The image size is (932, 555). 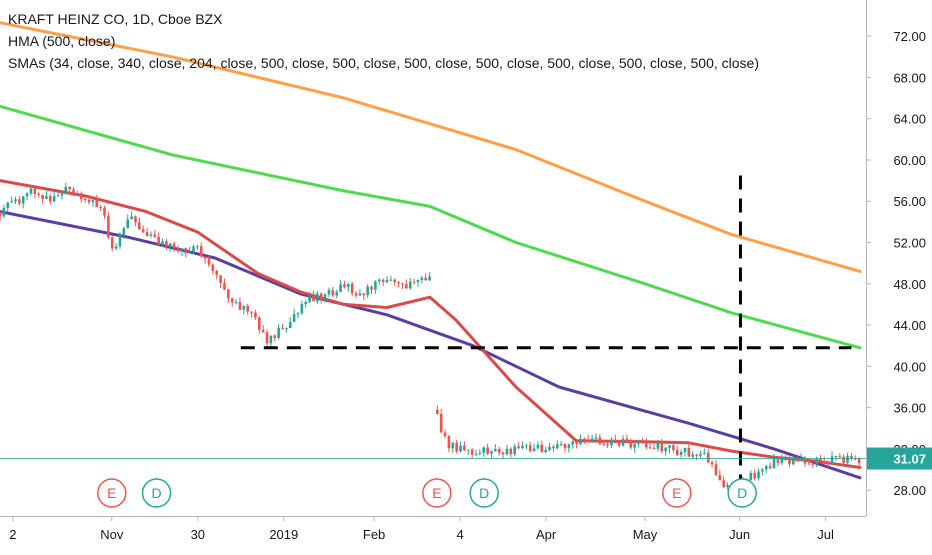 What do you see at coordinates (909, 325) in the screenshot?
I see `y-tick-label: 44.00` at bounding box center [909, 325].